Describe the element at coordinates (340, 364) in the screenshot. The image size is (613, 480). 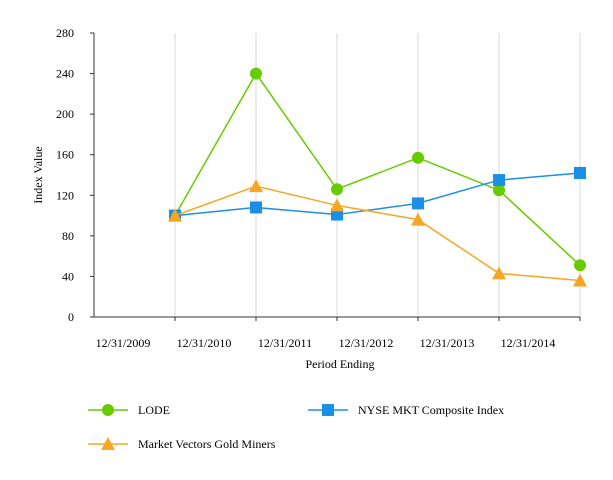
I see `x-axis-label: Period Ending` at that location.